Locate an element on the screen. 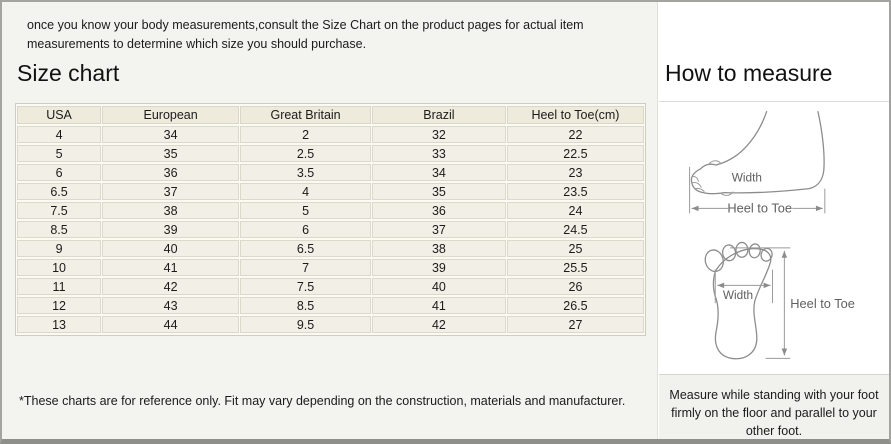 This screenshot has height=444, width=891. size-cell: 33 is located at coordinates (438, 153).